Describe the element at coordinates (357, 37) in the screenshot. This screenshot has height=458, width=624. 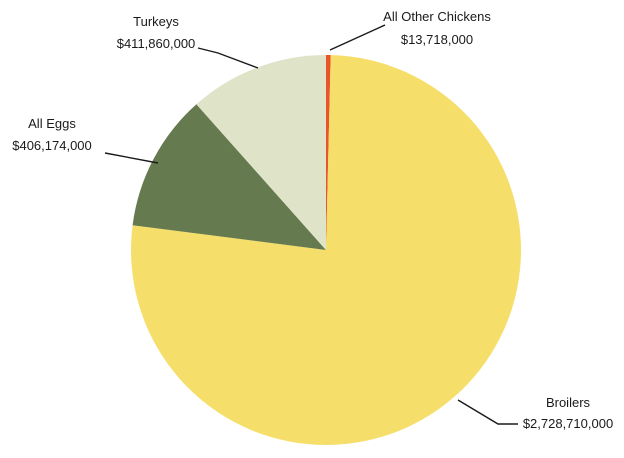
I see `leader-line-all-other-chickens` at that location.